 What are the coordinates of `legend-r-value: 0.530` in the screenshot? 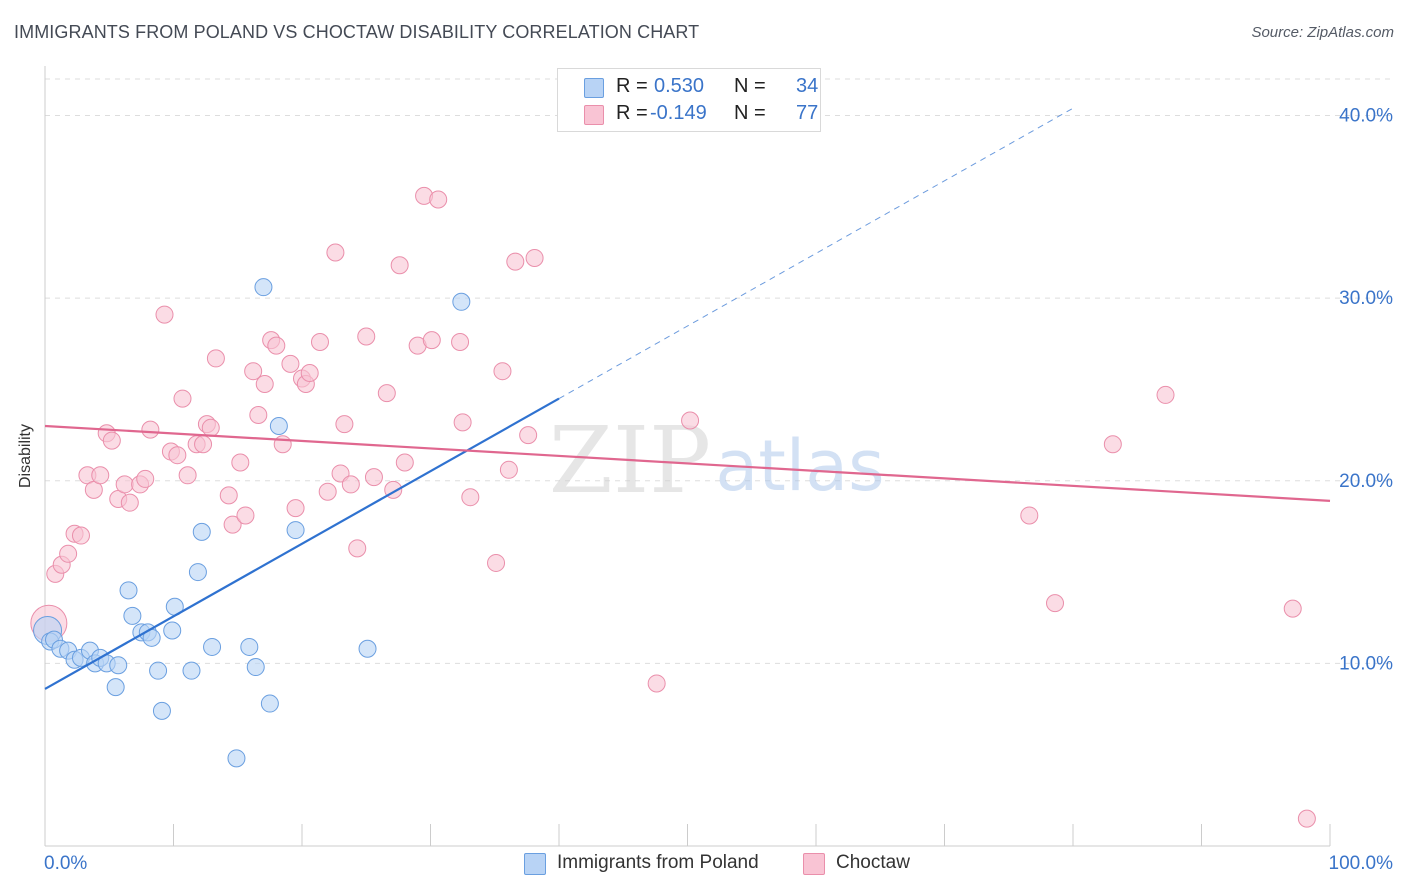 It's located at (679, 86).